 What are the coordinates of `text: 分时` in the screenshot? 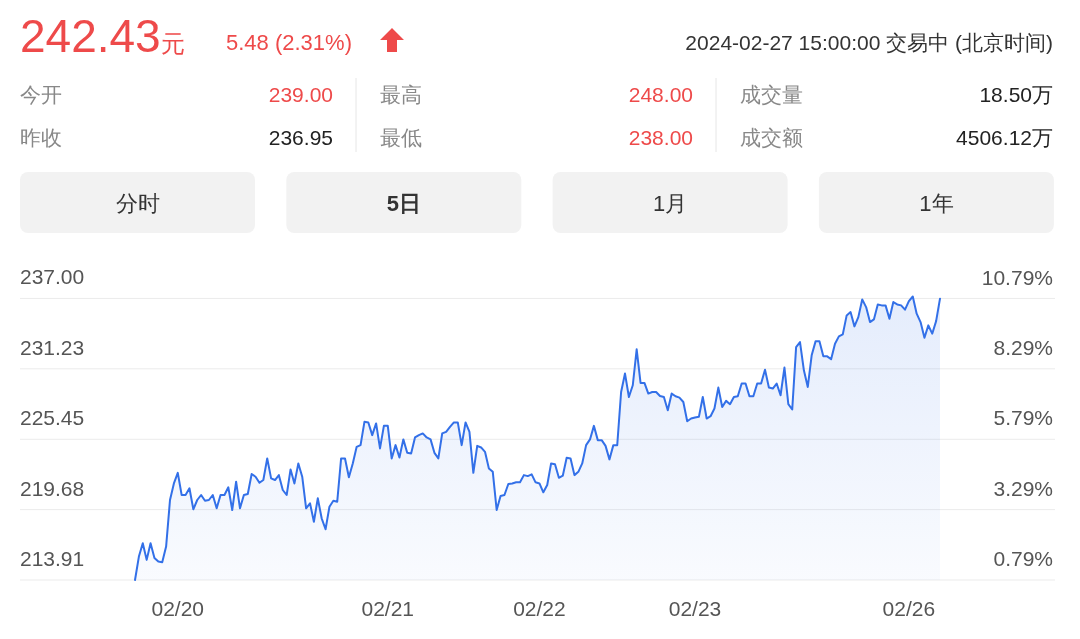 It's located at (137, 203).